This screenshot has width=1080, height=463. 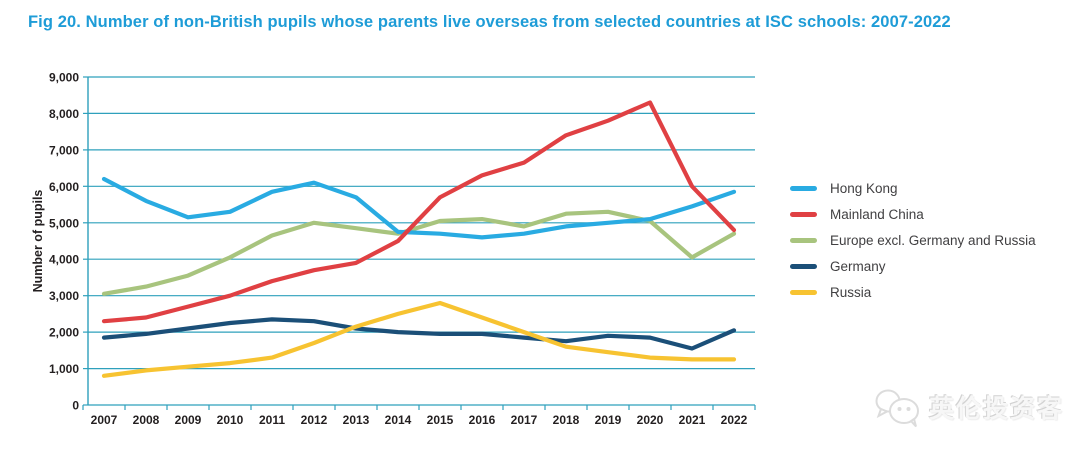 I want to click on x-tick-label: 2007, so click(x=104, y=420).